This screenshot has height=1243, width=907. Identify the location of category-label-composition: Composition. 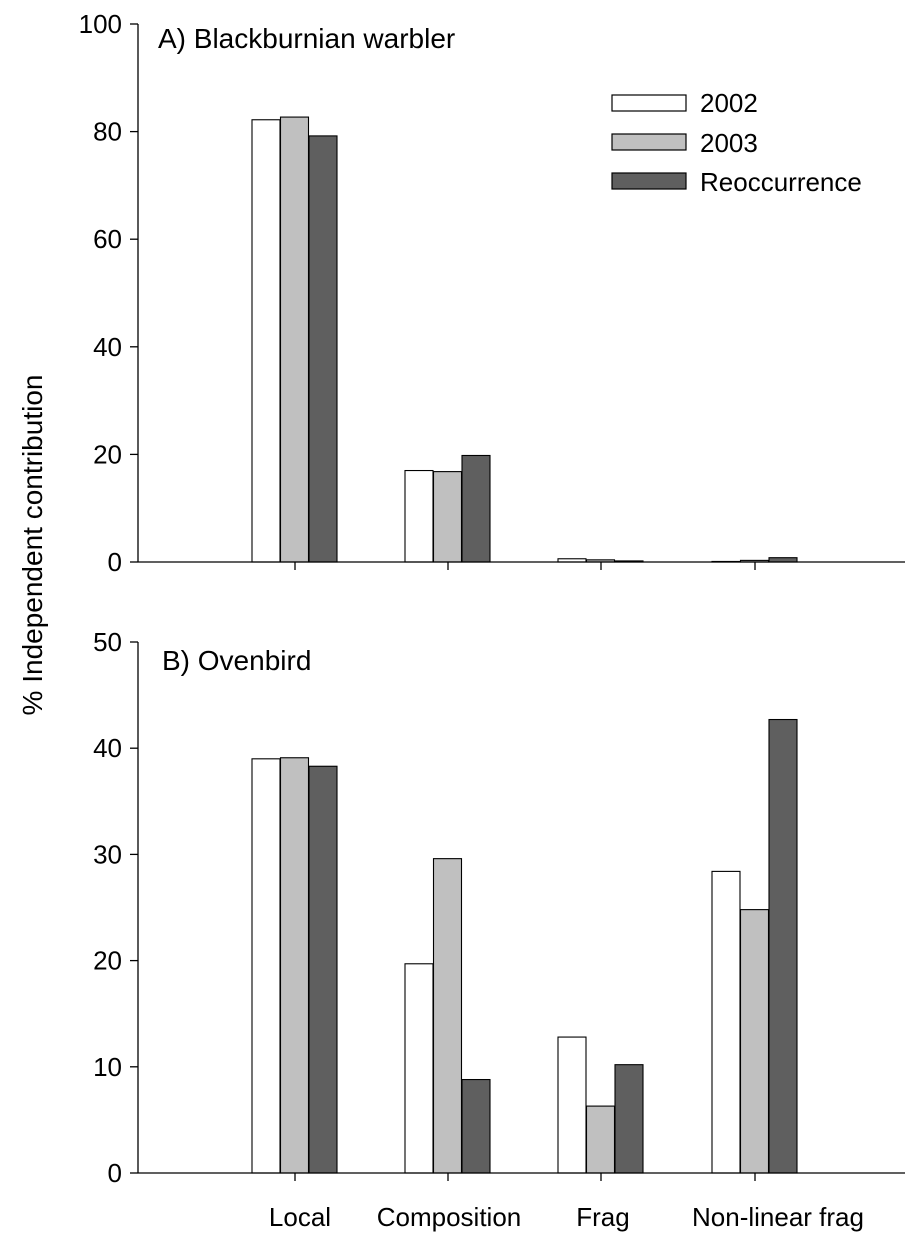
(449, 1217).